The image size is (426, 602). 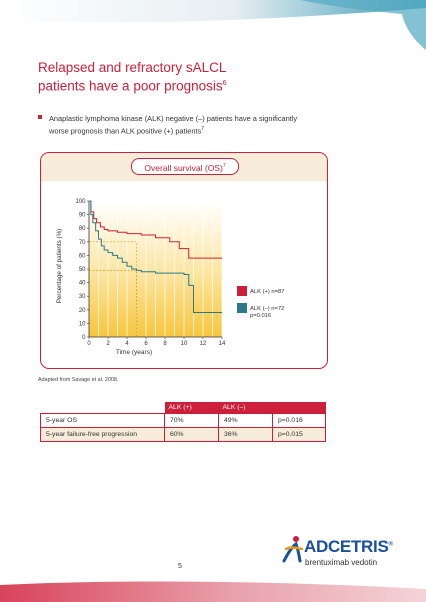 What do you see at coordinates (245, 408) in the screenshot?
I see `table-header-cell: ALK (–)` at bounding box center [245, 408].